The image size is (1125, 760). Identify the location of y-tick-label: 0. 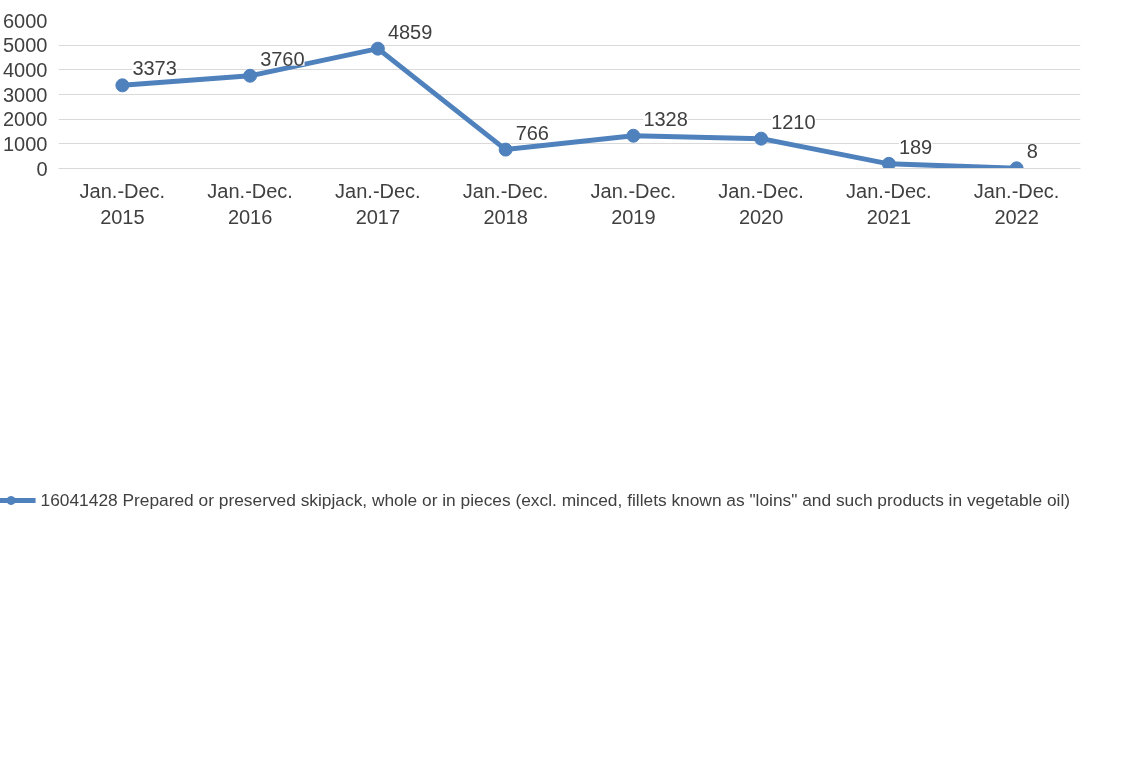
(42, 168).